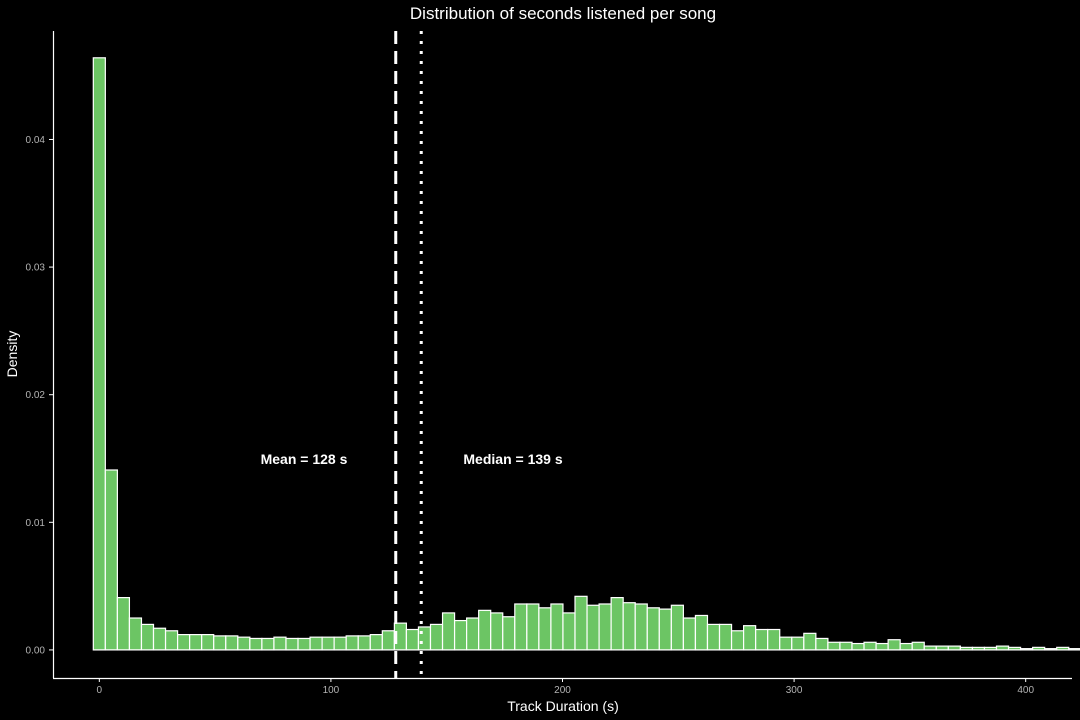 This screenshot has height=720, width=1080. What do you see at coordinates (563, 706) in the screenshot?
I see `x-axis-label: Track Duration (s)` at bounding box center [563, 706].